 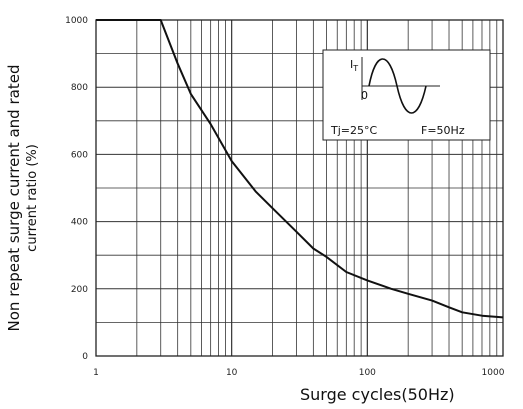 I want to click on x-tick-label: 1, so click(x=96, y=373).